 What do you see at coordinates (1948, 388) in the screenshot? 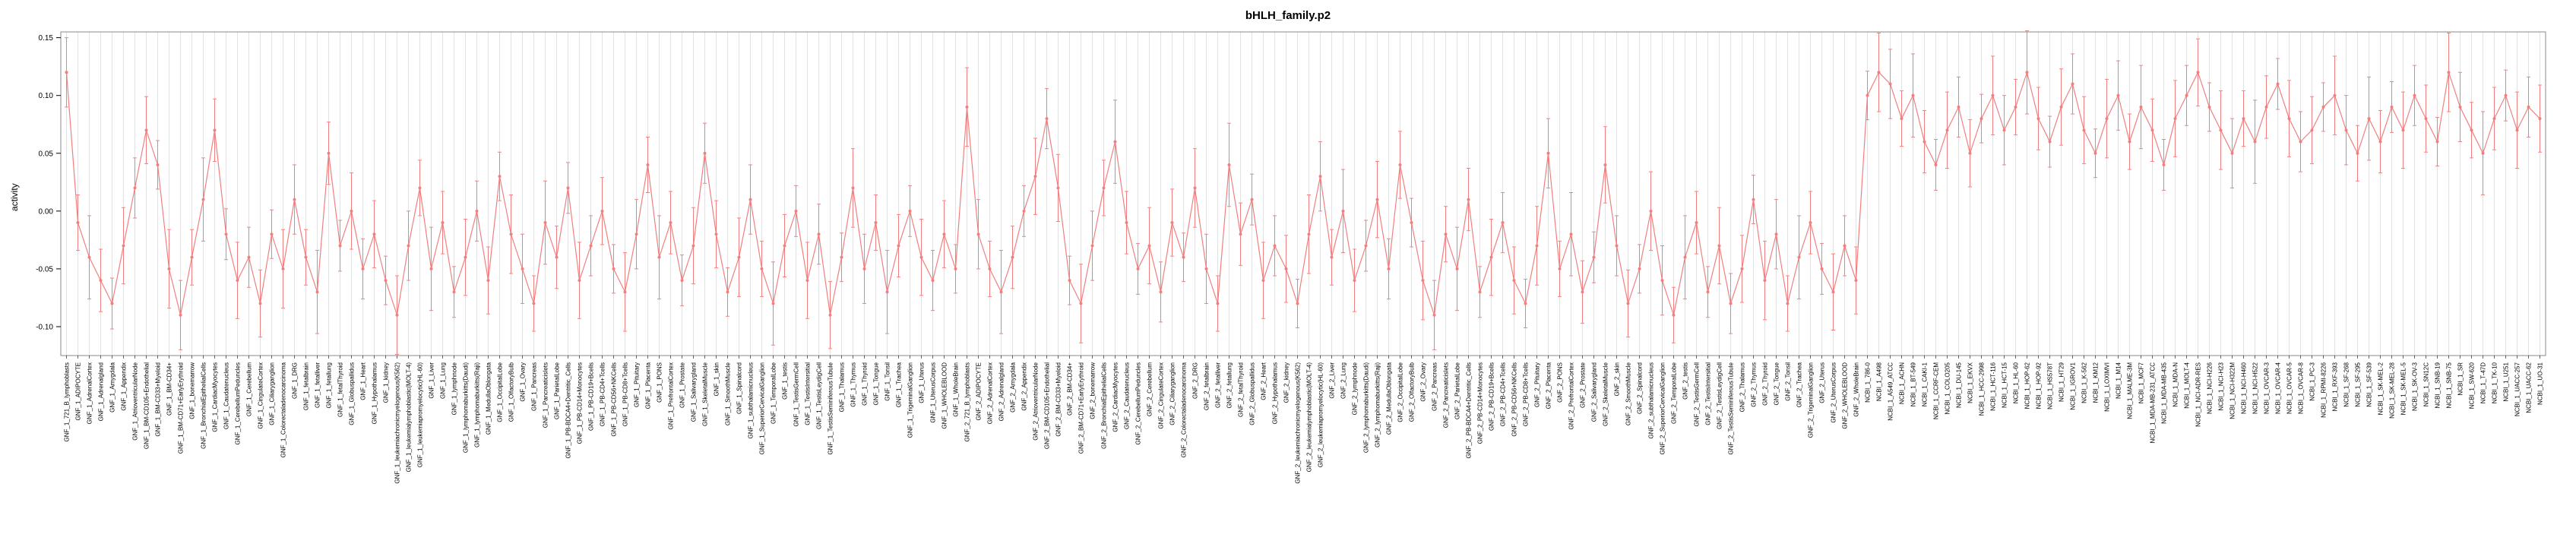
I see `x-tick-label: NCBI_1_COLO205` at bounding box center [1948, 388].